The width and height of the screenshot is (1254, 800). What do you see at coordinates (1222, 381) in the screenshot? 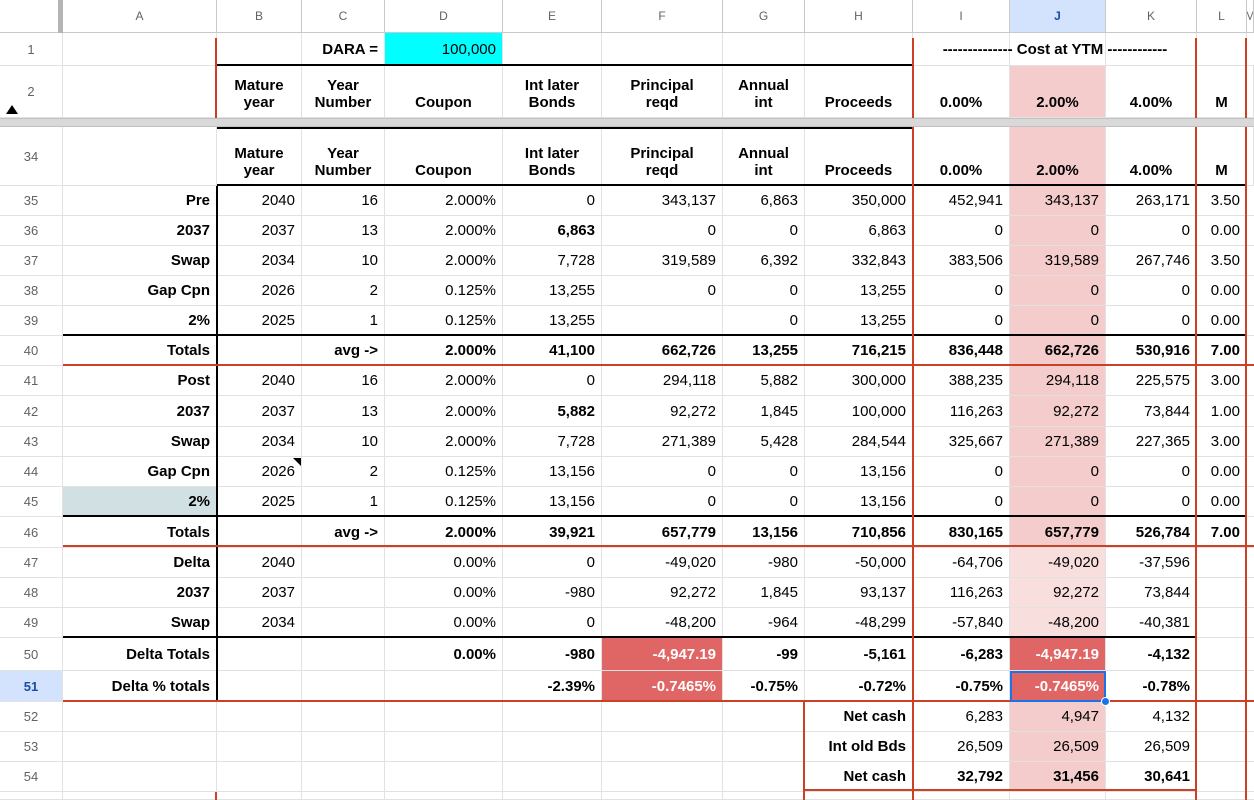
I see `cell-L41: 3.00` at bounding box center [1222, 381].